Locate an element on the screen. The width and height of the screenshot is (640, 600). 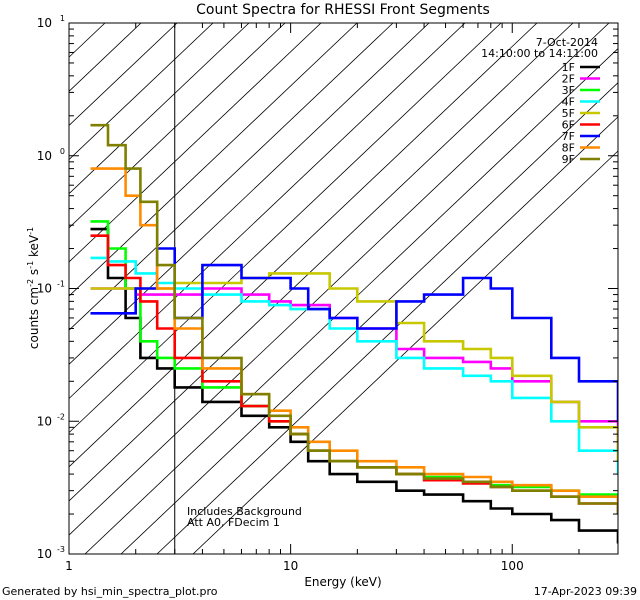
annotation-background: Includes Background is located at coordinates (244, 511).